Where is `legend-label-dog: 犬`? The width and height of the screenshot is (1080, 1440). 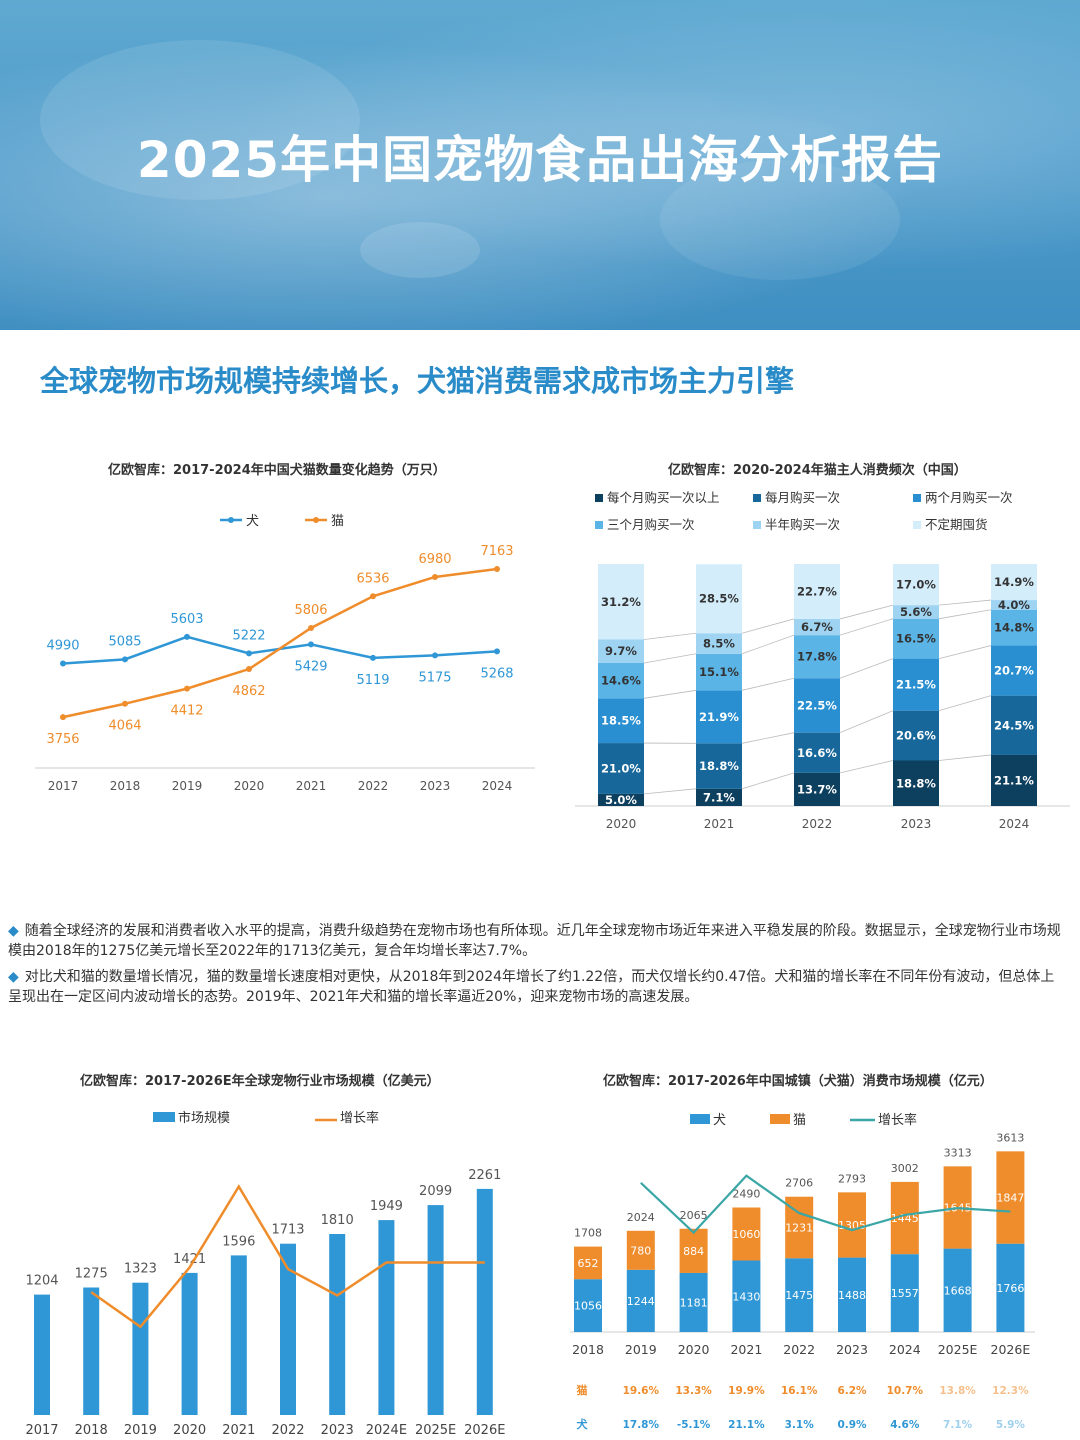
legend-label-dog: 犬 is located at coordinates (252, 521).